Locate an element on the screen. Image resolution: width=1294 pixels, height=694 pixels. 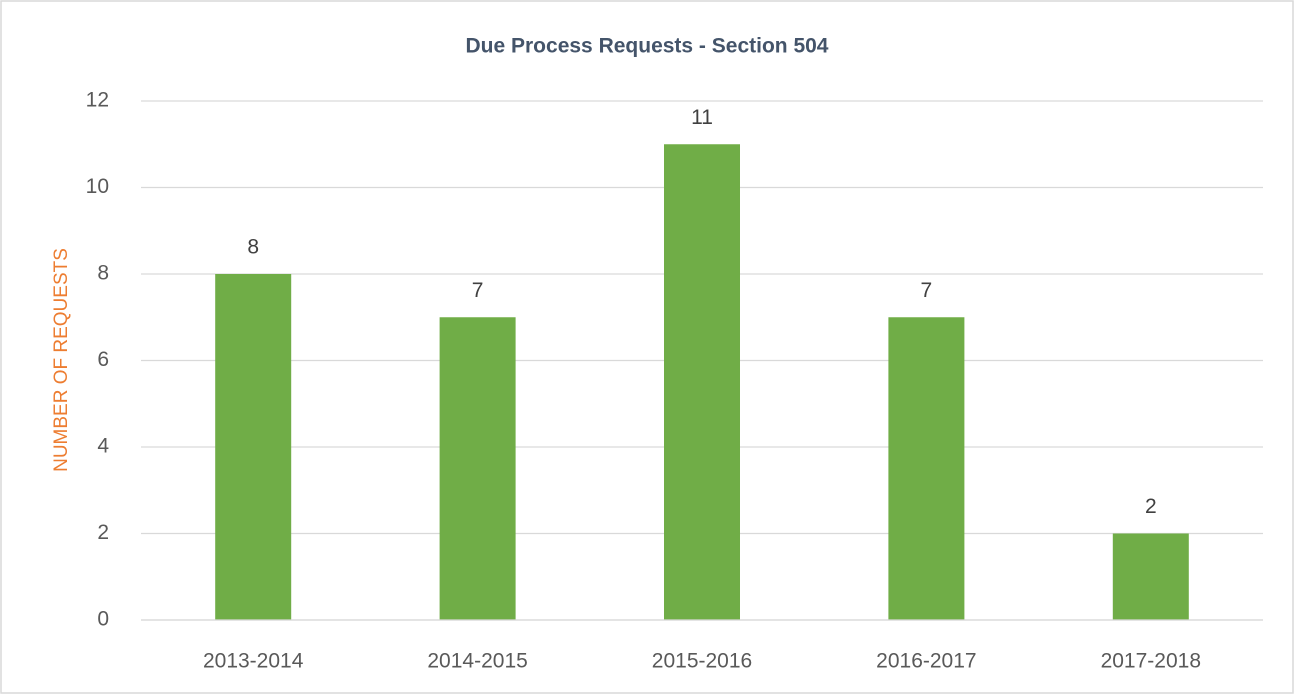
y-tick-label: 6 is located at coordinates (103, 359).